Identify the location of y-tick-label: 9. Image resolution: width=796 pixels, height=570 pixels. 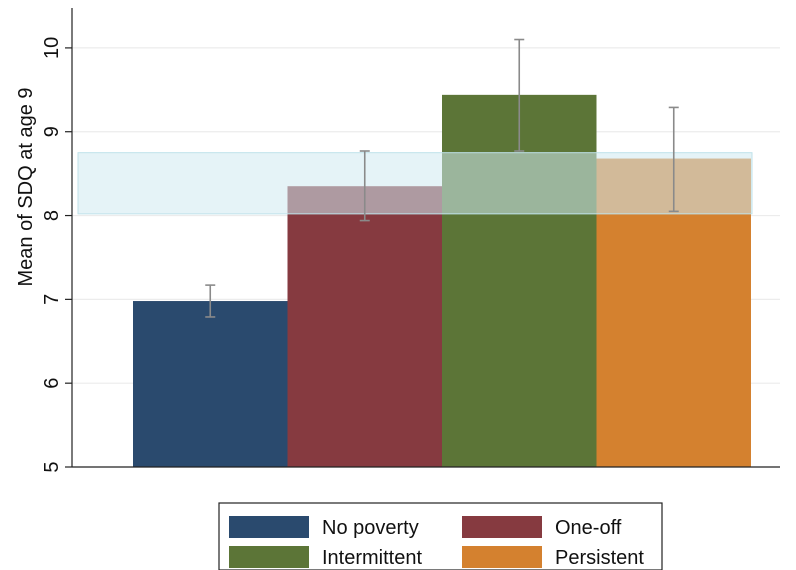
(52, 131).